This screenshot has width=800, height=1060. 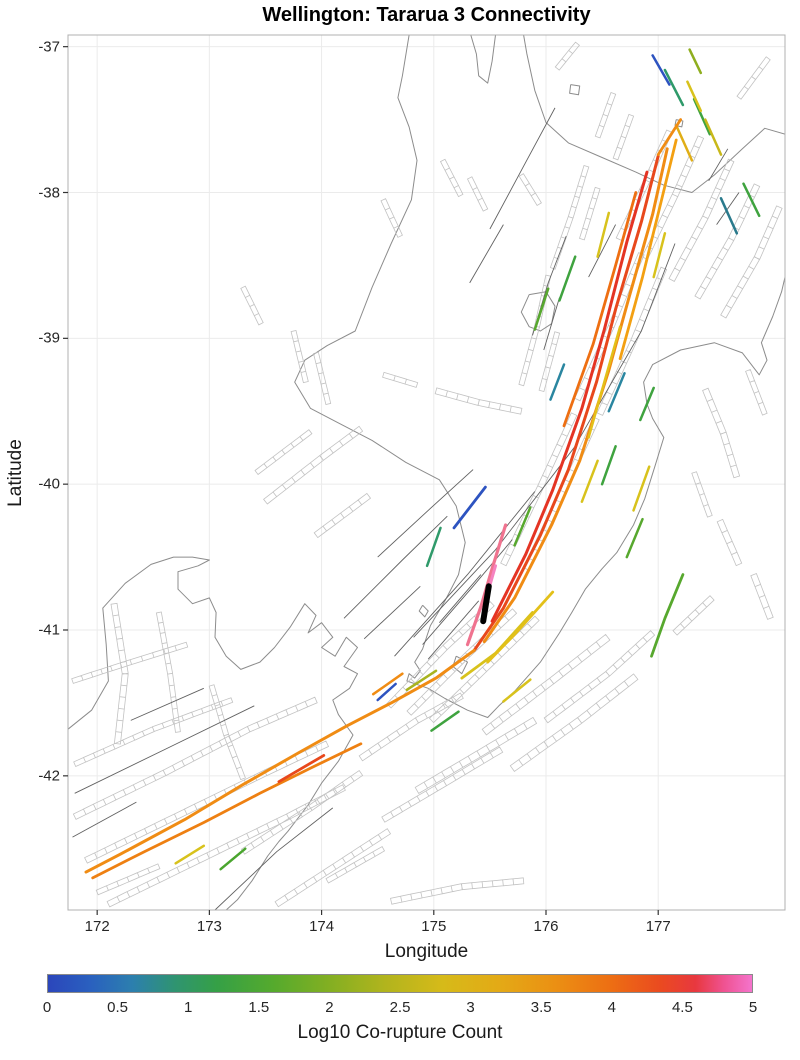 What do you see at coordinates (426, 15) in the screenshot?
I see `chart-title: Wellington: Tararua 3 Connectivity` at bounding box center [426, 15].